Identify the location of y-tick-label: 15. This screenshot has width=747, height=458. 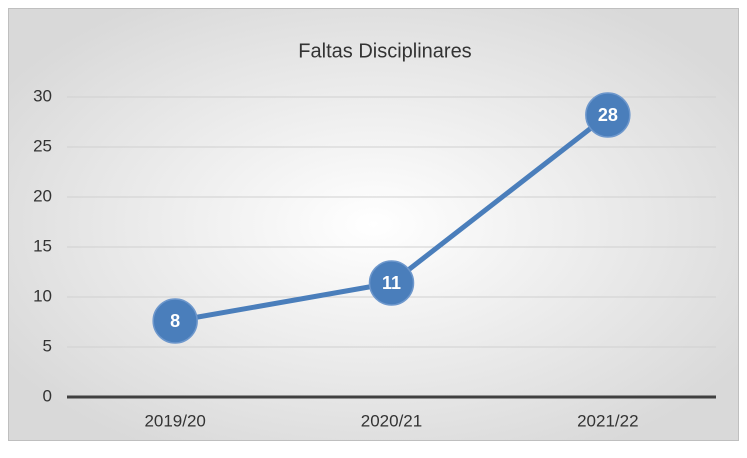
(42, 245).